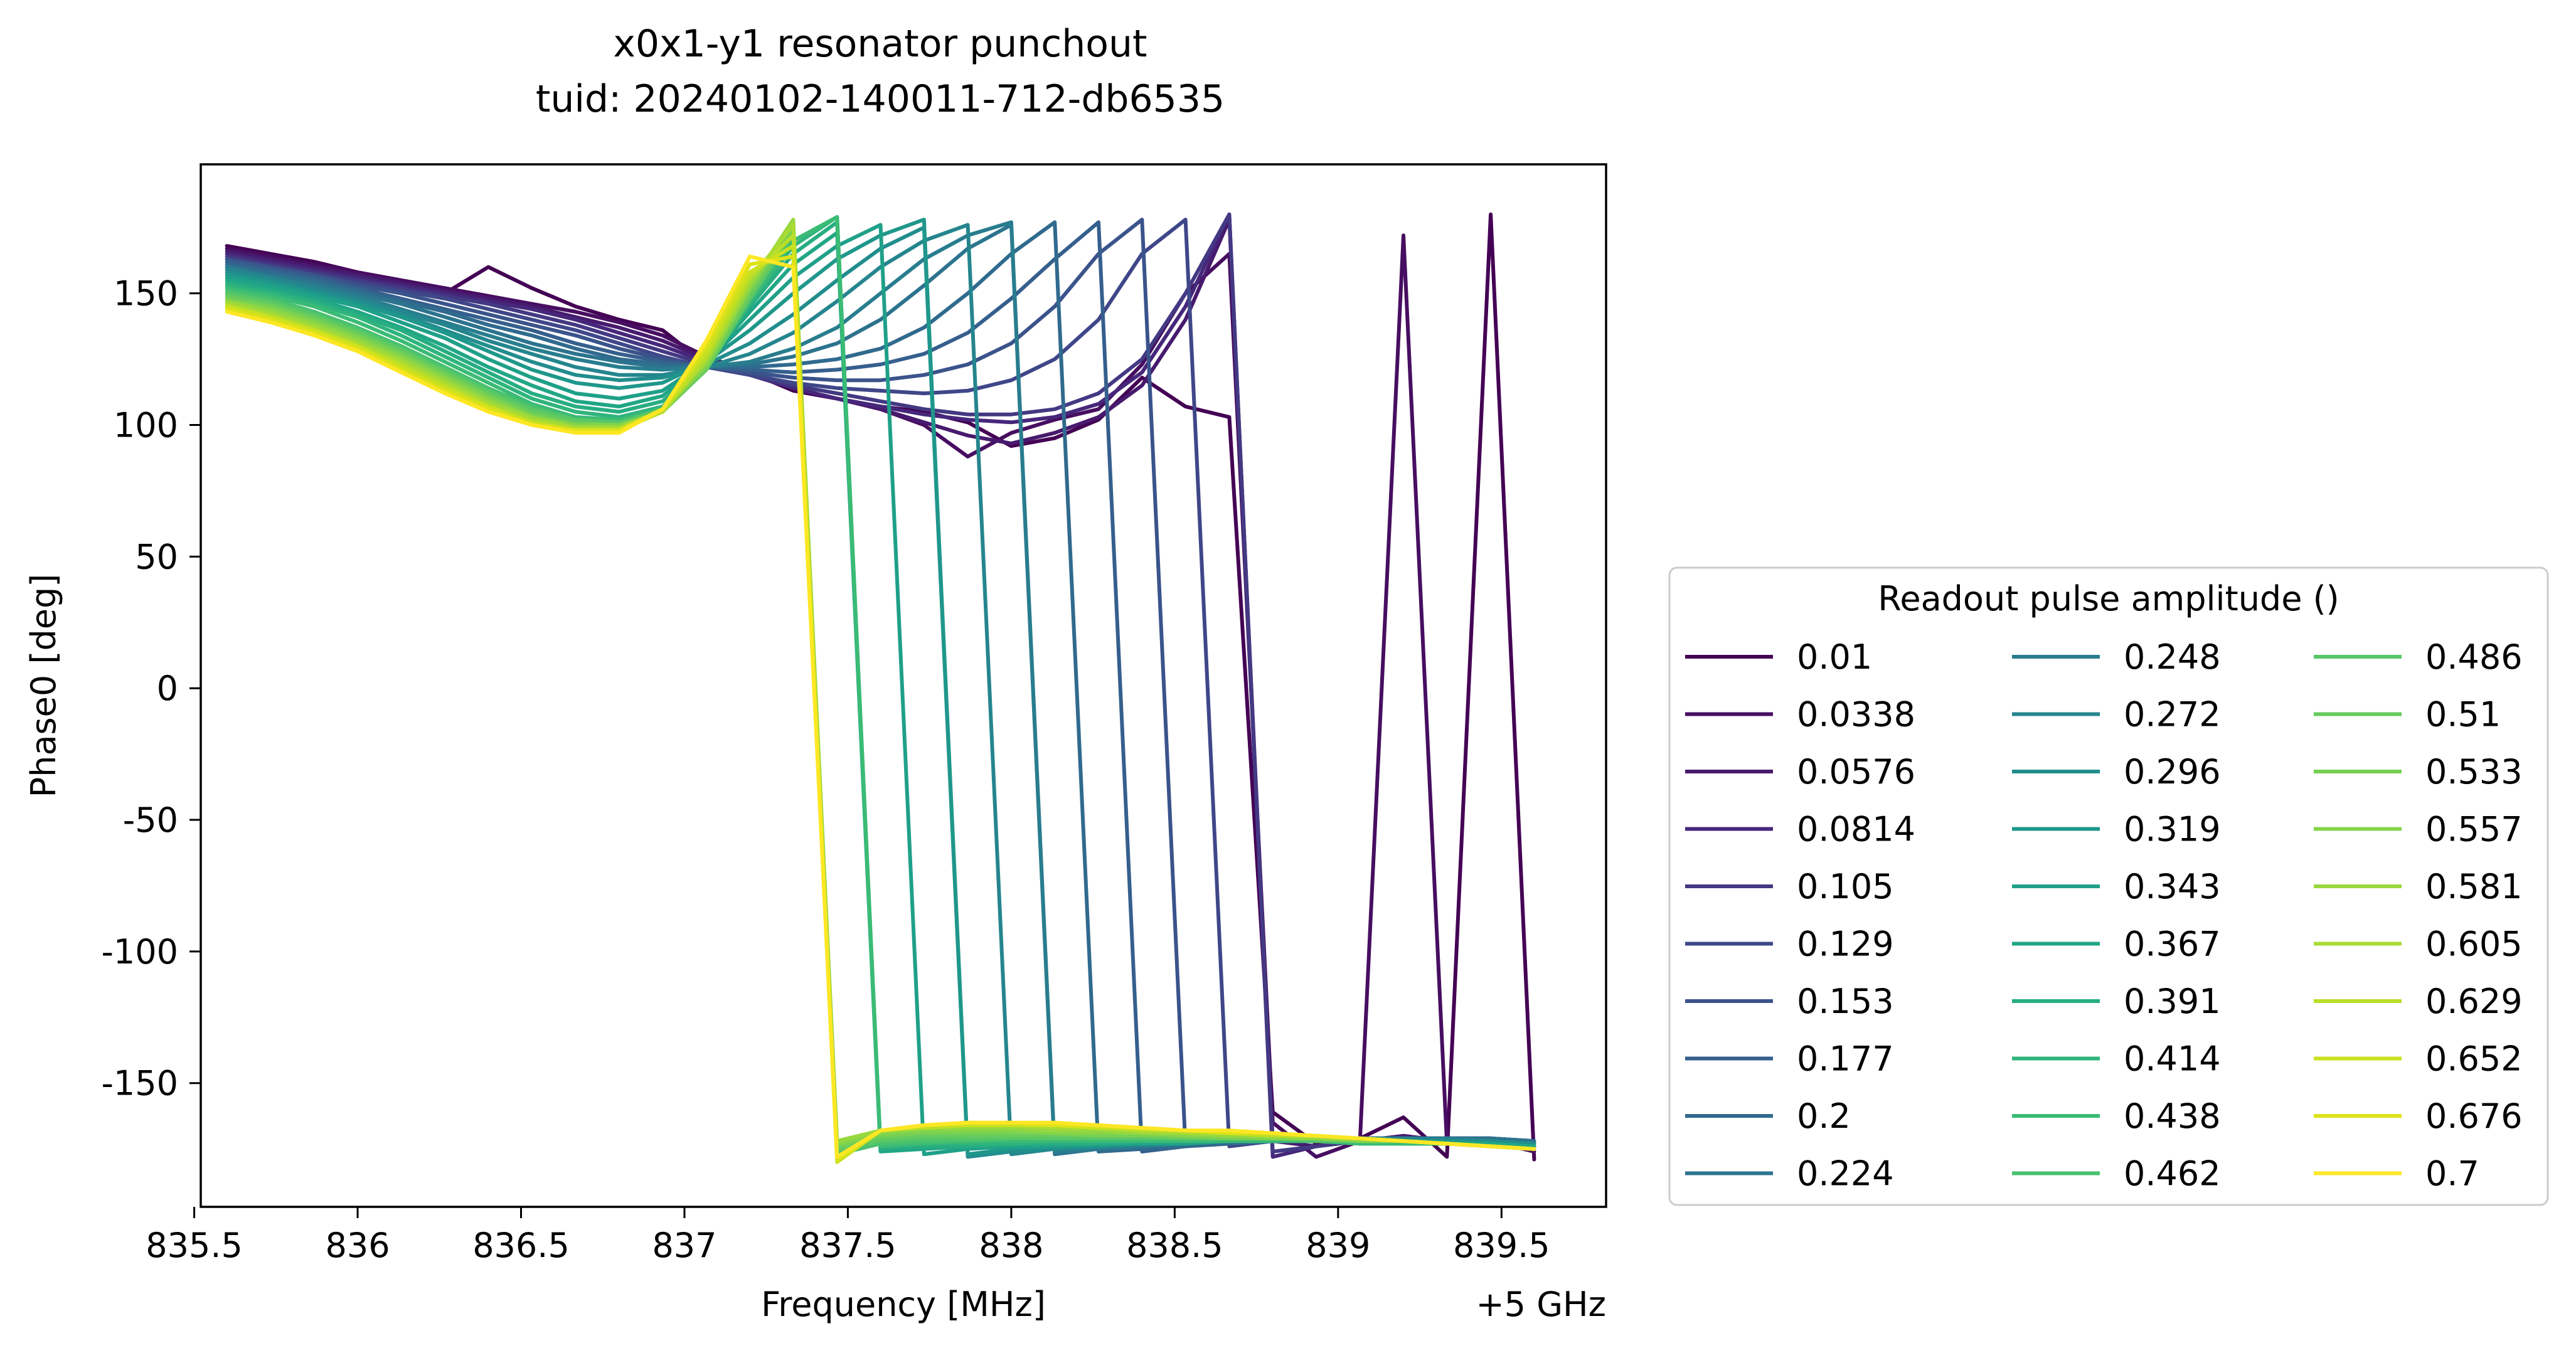 The height and width of the screenshot is (1353, 2576). I want to click on chart-title: x0x1-y1 resonator punchout, so click(880, 44).